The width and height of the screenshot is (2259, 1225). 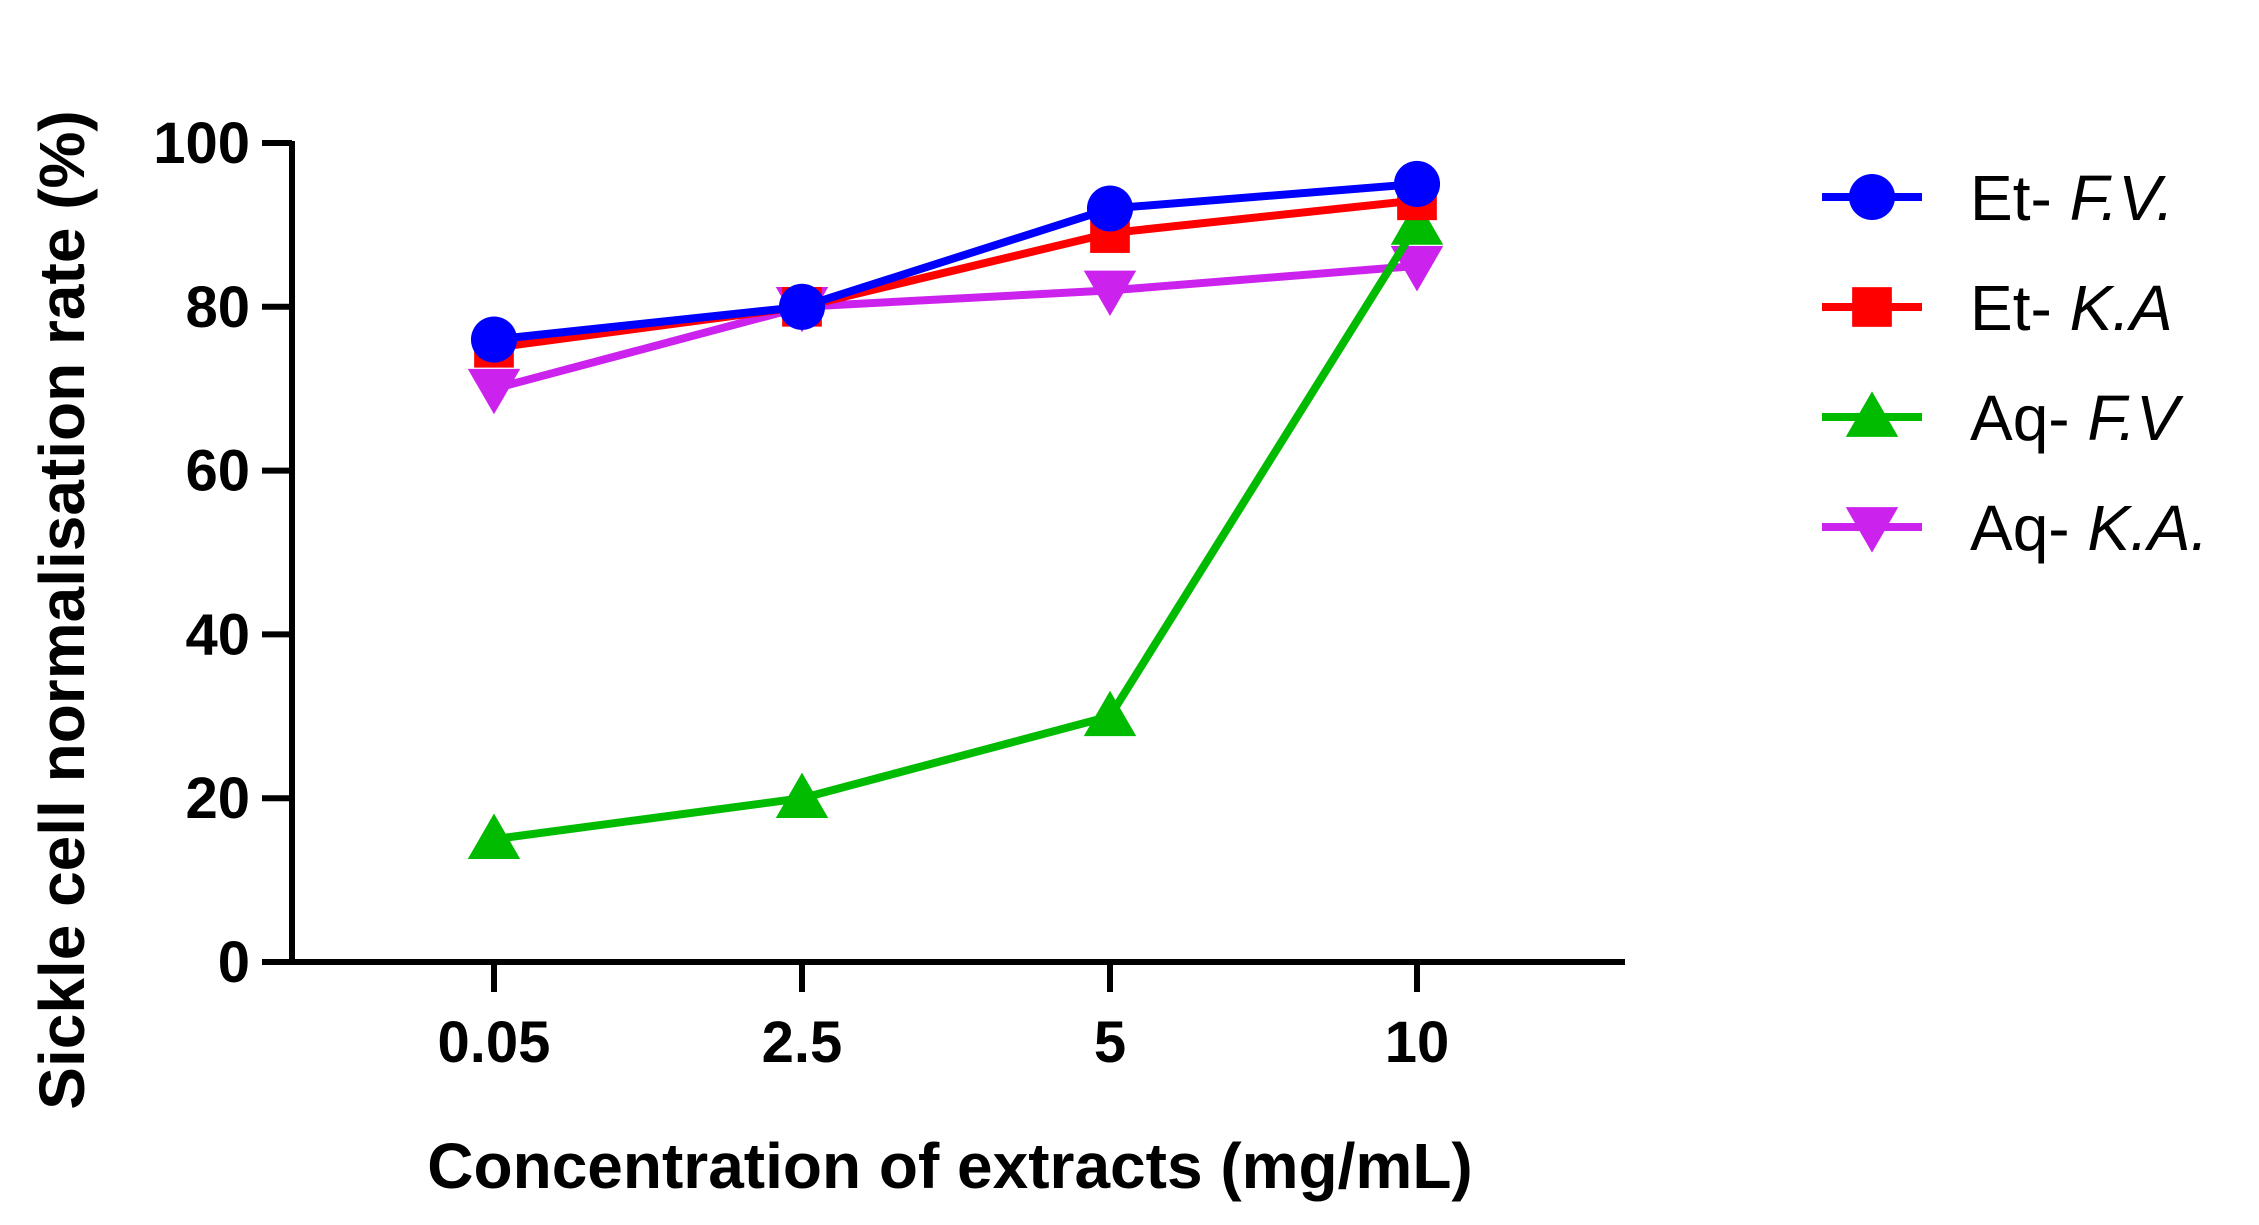 What do you see at coordinates (217, 634) in the screenshot?
I see `y-tick-label: 40` at bounding box center [217, 634].